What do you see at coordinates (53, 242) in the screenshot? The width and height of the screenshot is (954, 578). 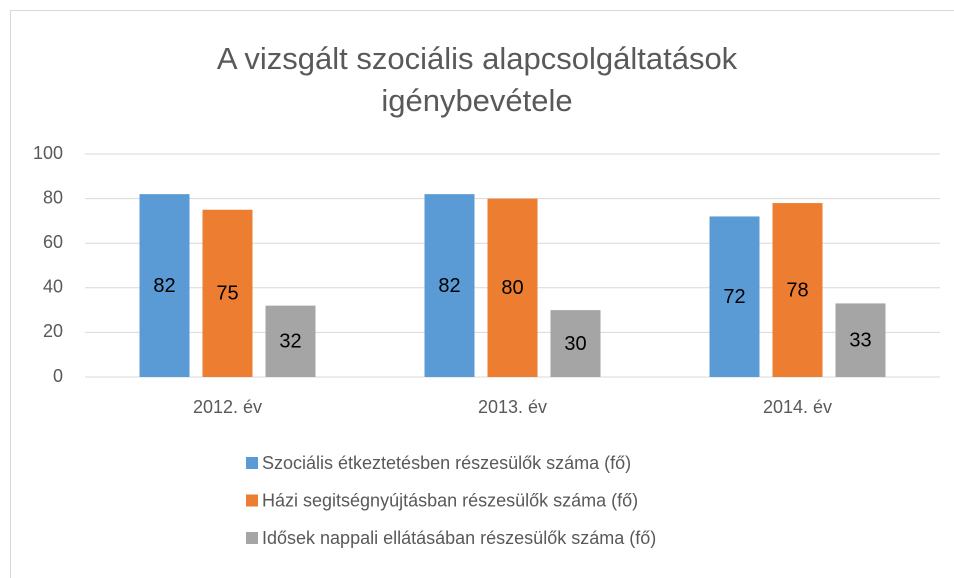 I see `y-tick-label: 60` at bounding box center [53, 242].